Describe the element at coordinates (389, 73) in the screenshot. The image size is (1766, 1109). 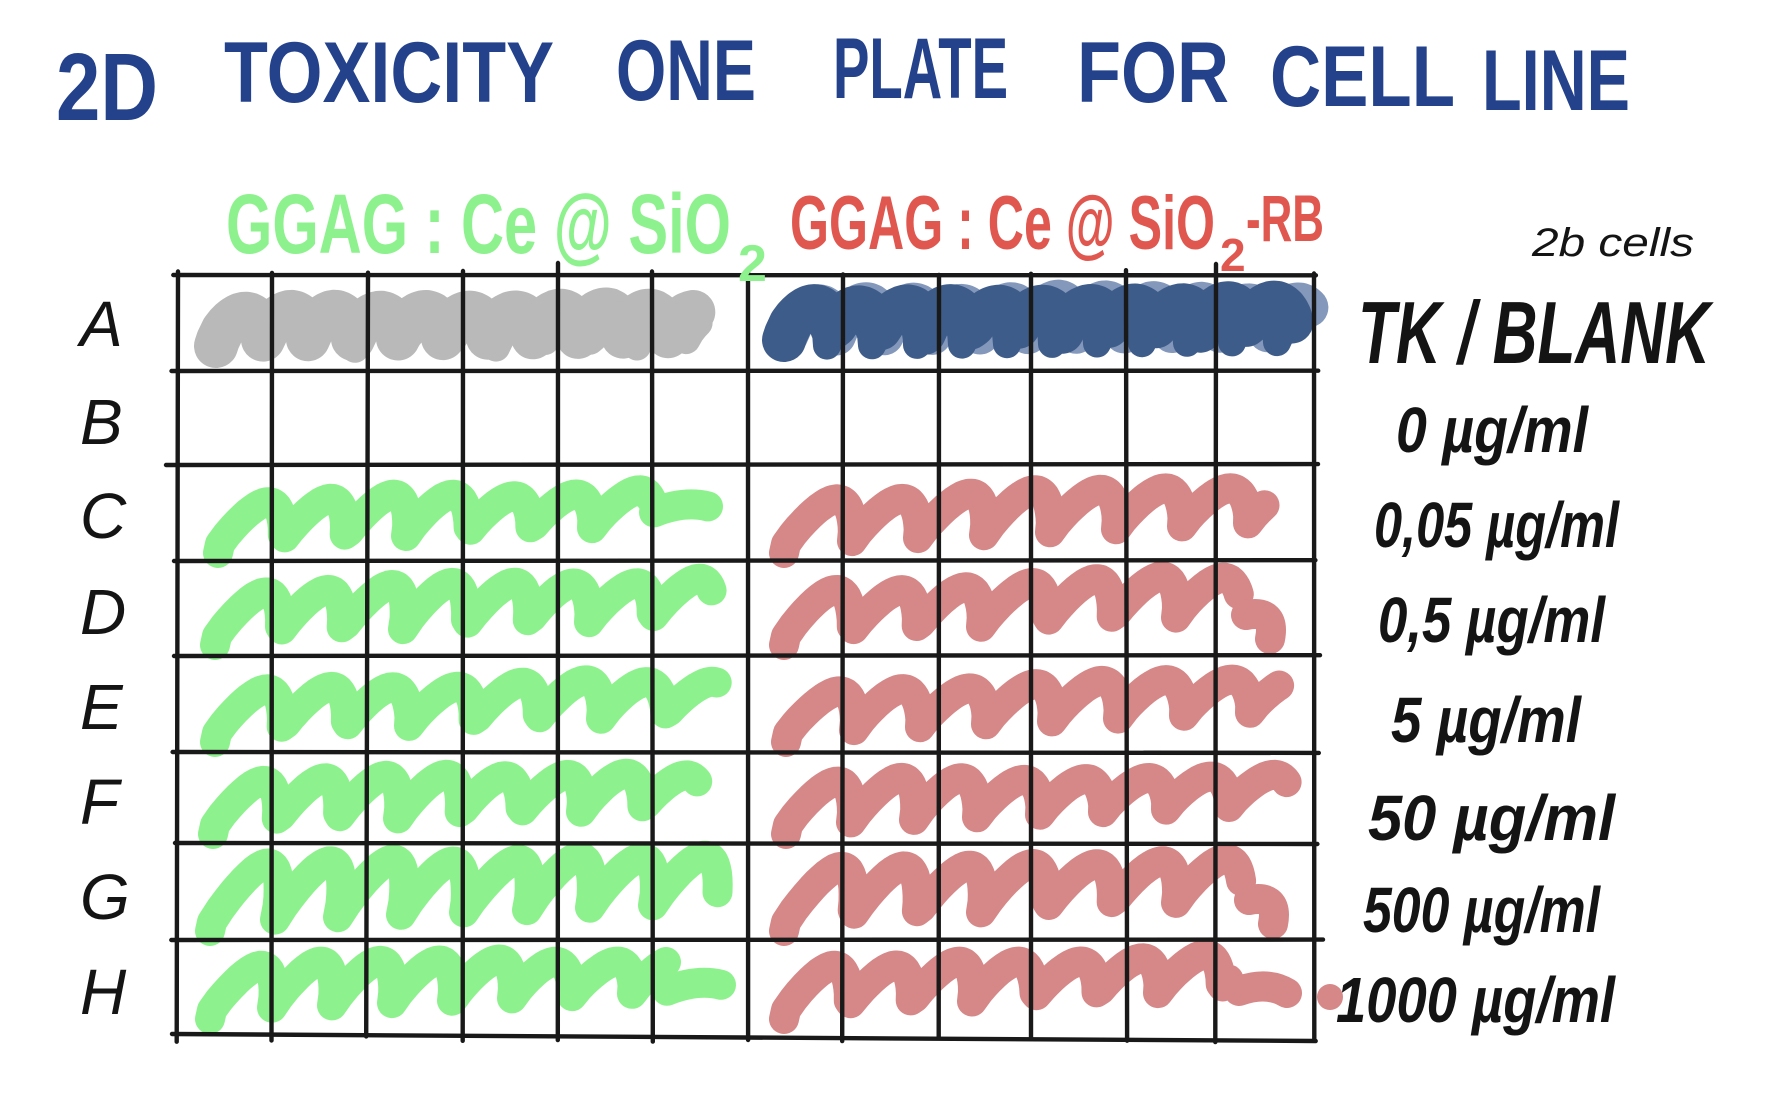
I see `svg-text: TOXICITY` at that location.